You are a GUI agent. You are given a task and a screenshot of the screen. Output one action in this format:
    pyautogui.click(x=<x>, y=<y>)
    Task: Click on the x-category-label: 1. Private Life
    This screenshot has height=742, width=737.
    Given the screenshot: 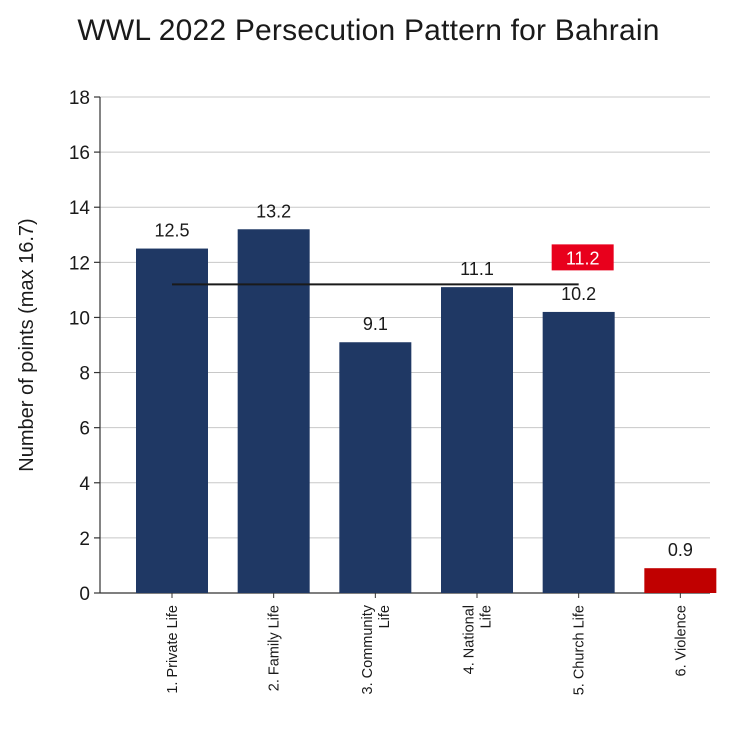 What is the action you would take?
    pyautogui.click(x=173, y=649)
    